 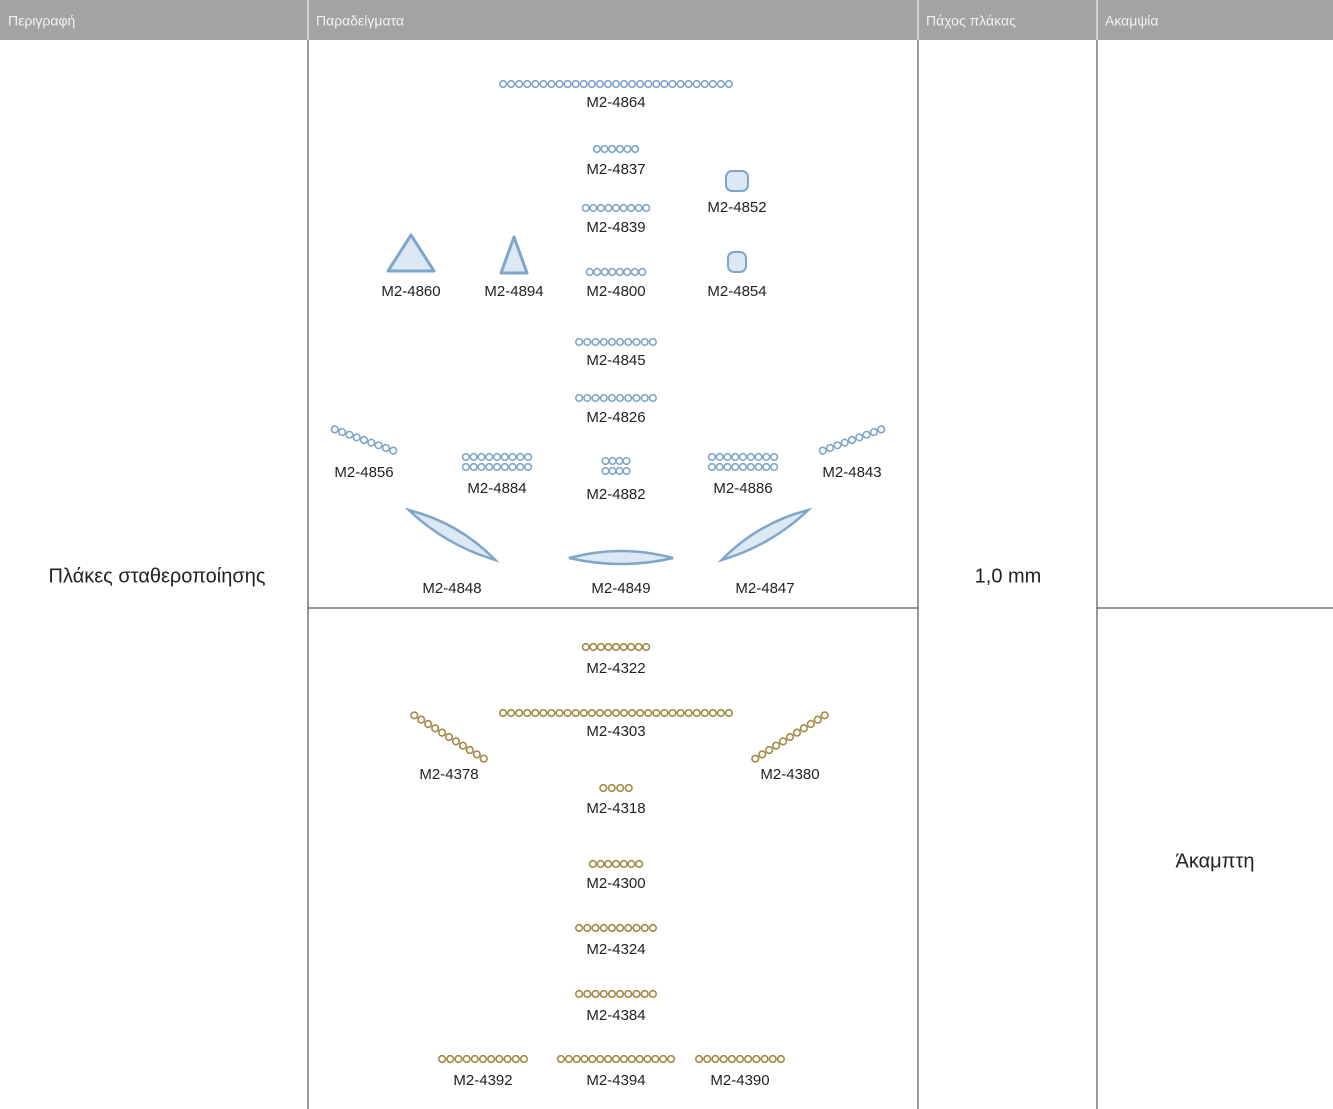 What do you see at coordinates (615, 808) in the screenshot?
I see `plate-label: M2-4318` at bounding box center [615, 808].